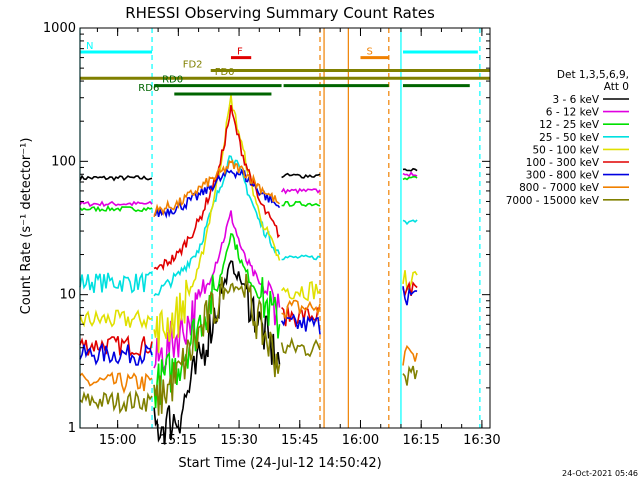  What do you see at coordinates (148, 88) in the screenshot?
I see `flag-label-6: RD6` at bounding box center [148, 88].